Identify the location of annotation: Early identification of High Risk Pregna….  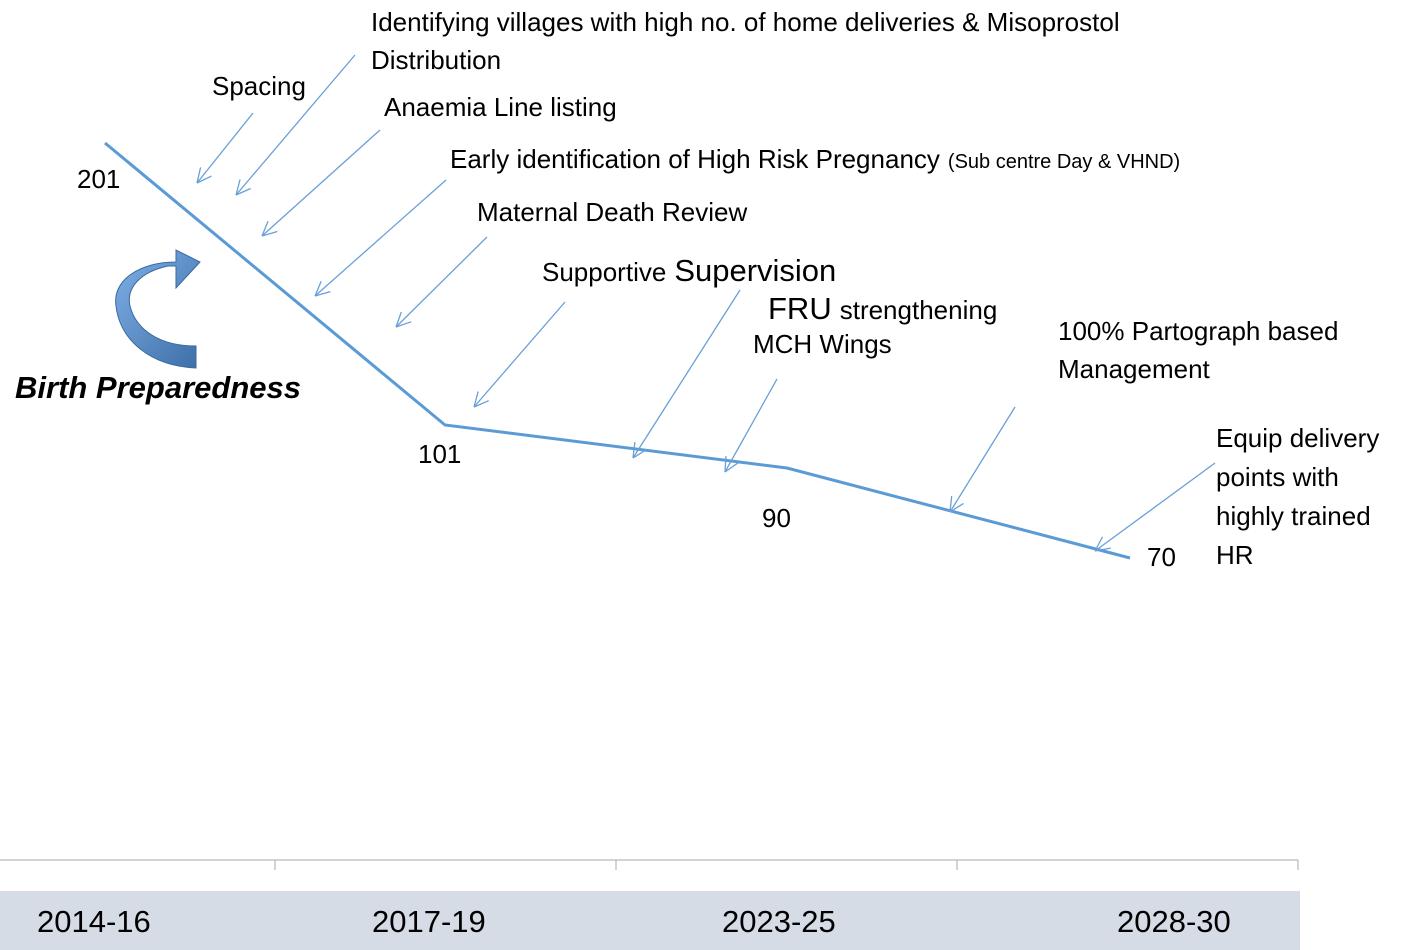
(815, 159).